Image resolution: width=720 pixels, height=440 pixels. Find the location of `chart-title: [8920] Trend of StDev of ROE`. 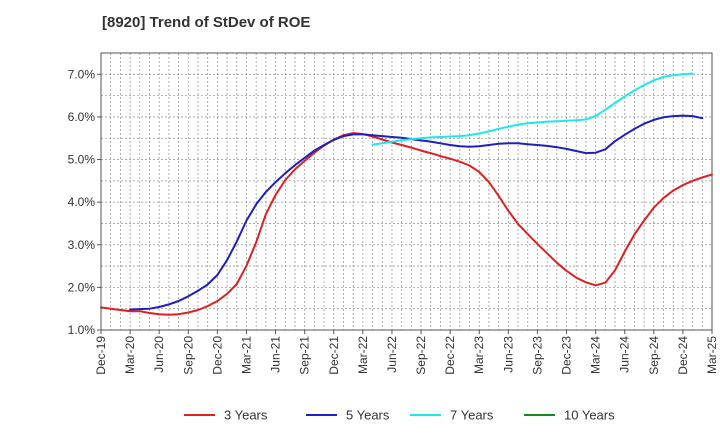

chart-title: [8920] Trend of StDev of ROE is located at coordinates (206, 22).